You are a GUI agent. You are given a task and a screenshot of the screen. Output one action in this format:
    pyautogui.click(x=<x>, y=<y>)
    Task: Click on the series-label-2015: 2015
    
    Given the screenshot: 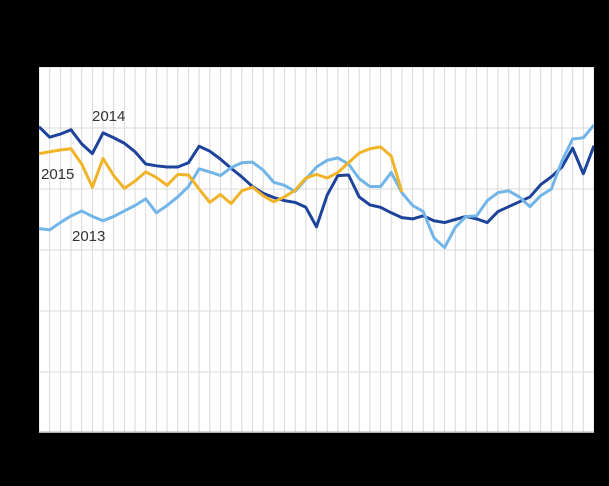 What is the action you would take?
    pyautogui.click(x=58, y=174)
    